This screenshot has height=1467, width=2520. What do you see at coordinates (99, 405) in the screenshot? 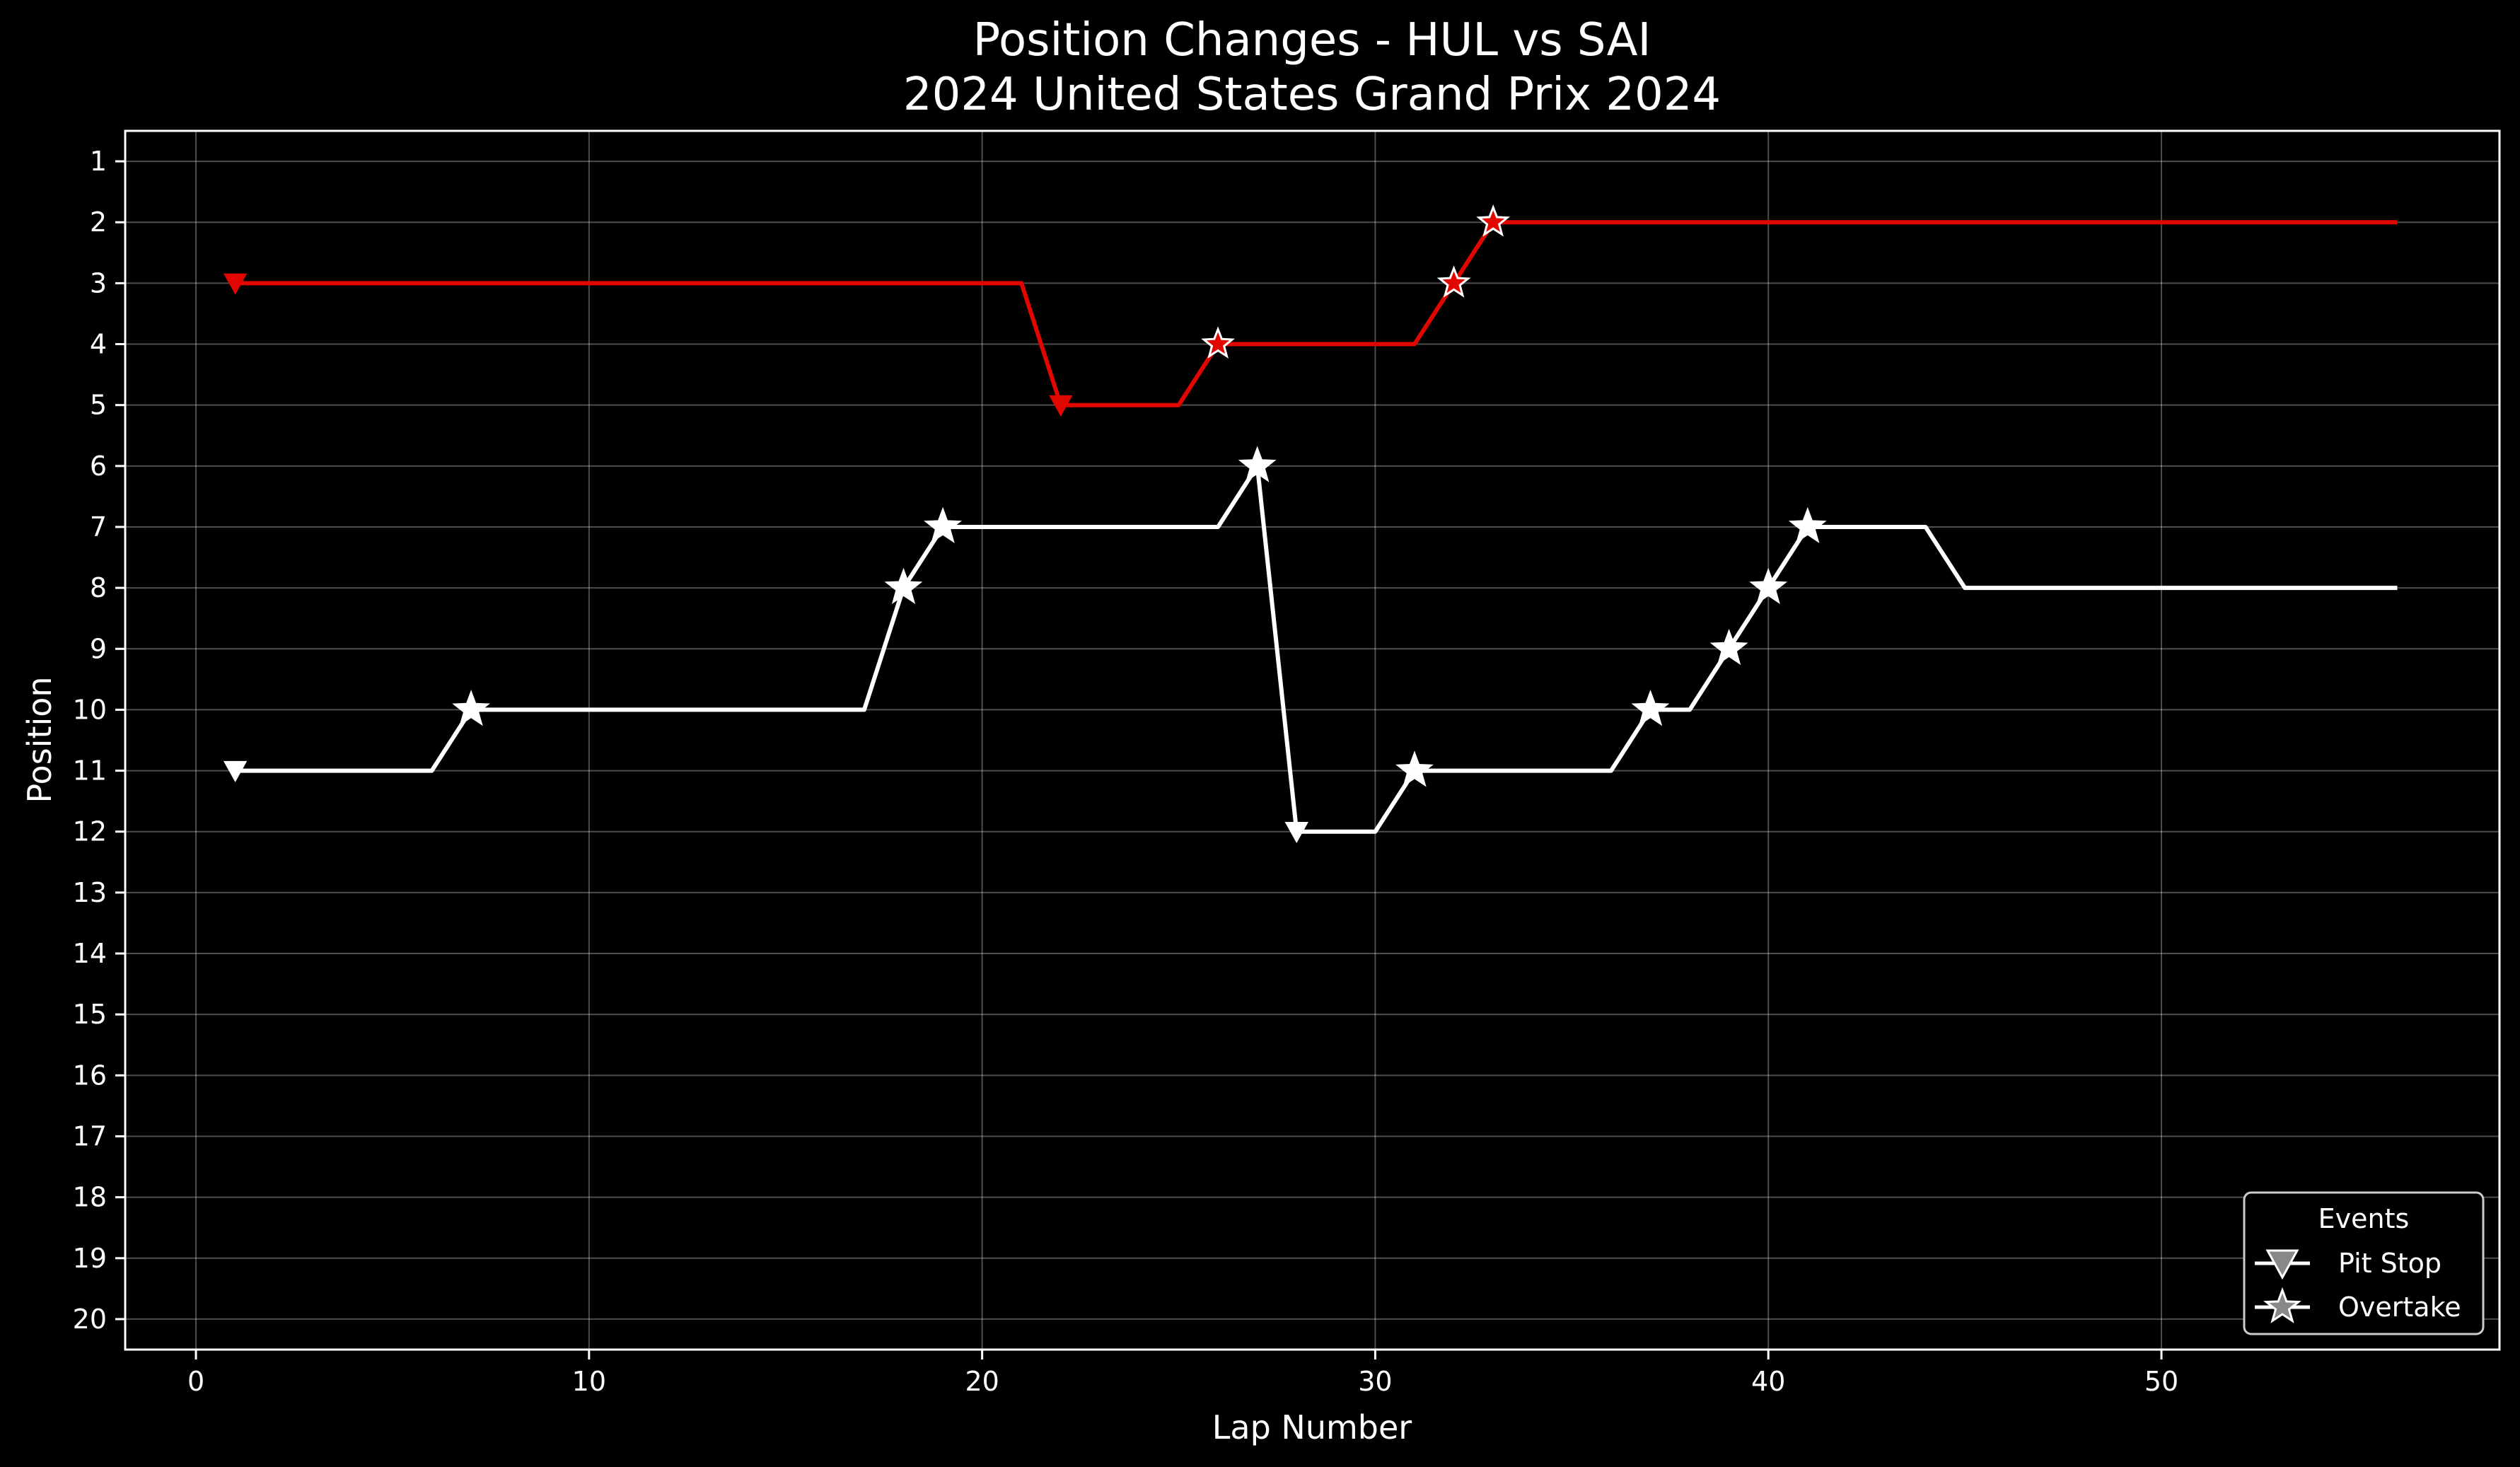
I see `y-tick-label: 5` at bounding box center [99, 405].